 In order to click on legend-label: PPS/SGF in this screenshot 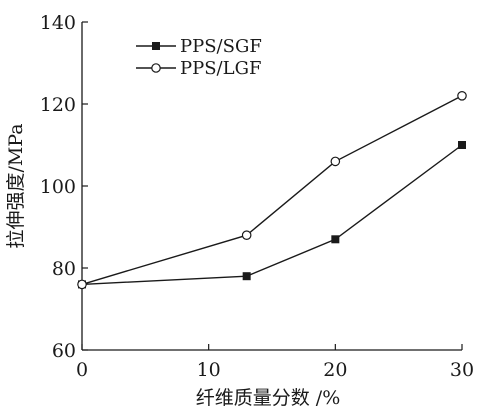, I will do `click(221, 46)`.